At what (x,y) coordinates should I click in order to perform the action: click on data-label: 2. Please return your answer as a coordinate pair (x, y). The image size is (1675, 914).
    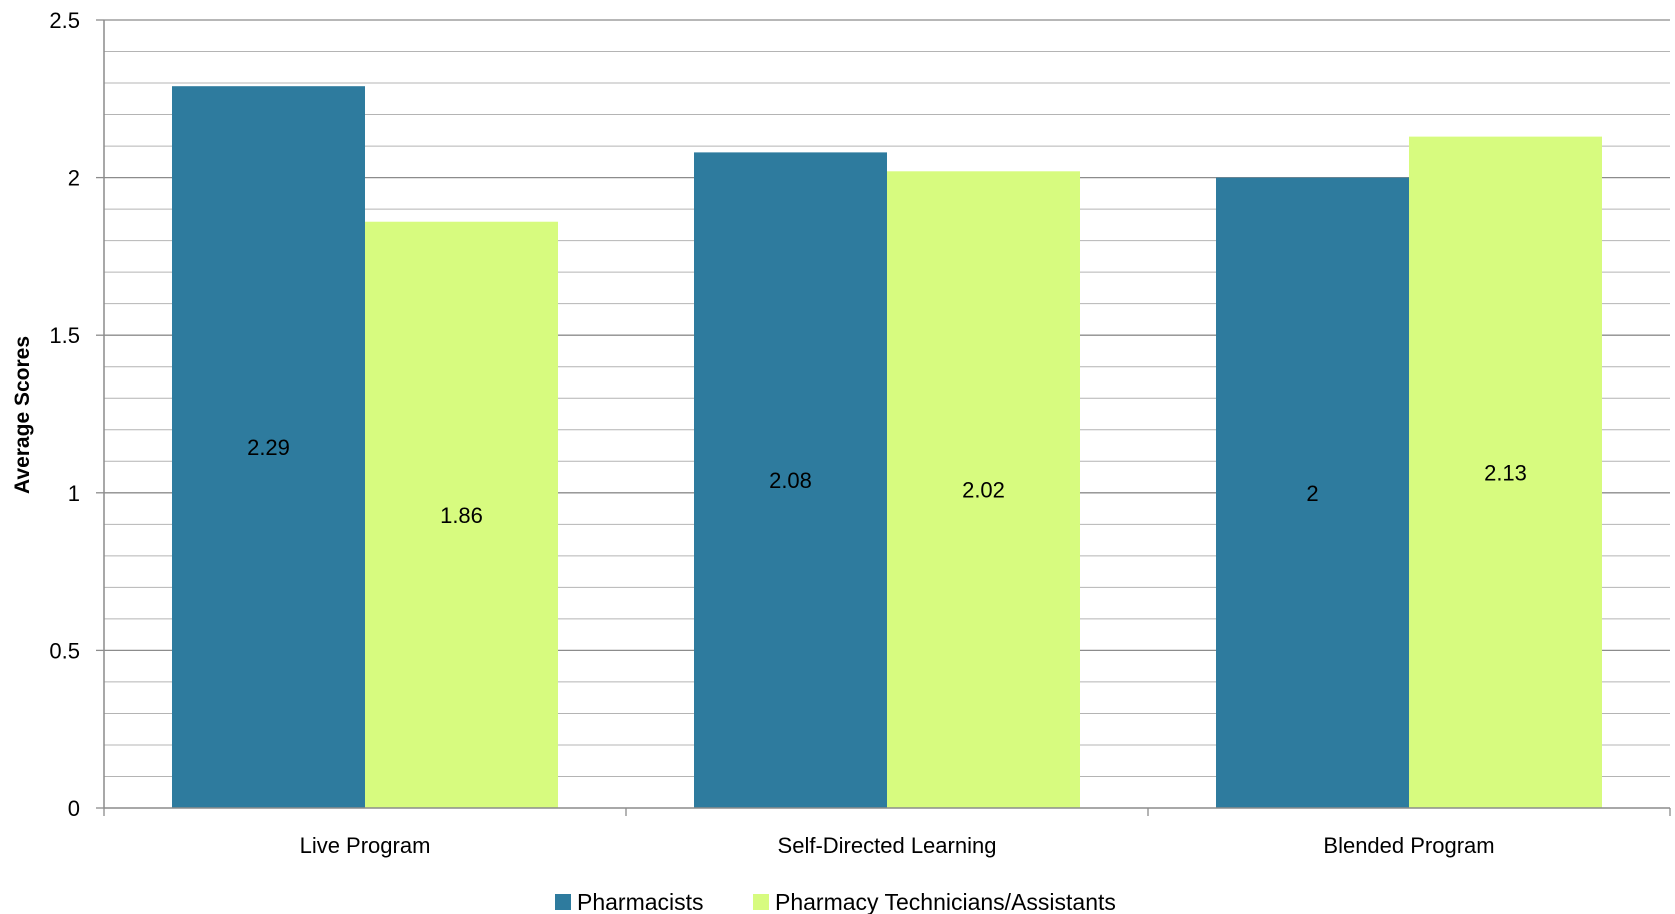
    Looking at the image, I should click on (1312, 493).